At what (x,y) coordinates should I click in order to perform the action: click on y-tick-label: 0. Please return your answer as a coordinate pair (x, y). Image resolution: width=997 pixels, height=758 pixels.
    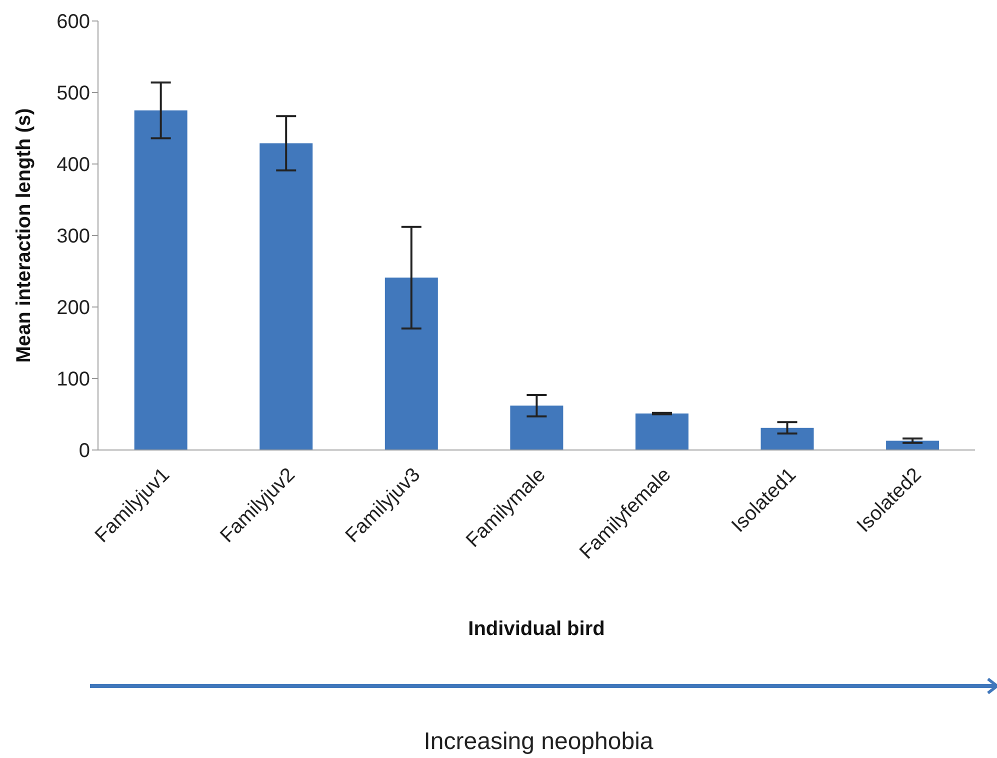
    Looking at the image, I should click on (84, 451).